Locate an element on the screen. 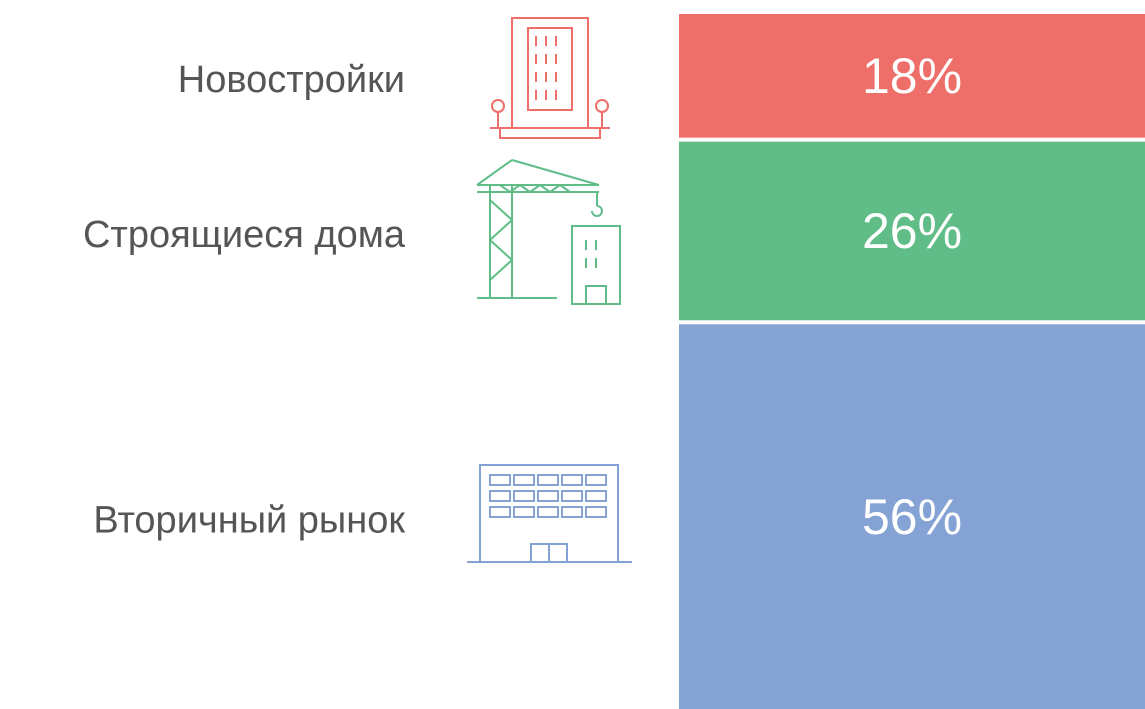  category-label: Строящиеся дома is located at coordinates (244, 235).